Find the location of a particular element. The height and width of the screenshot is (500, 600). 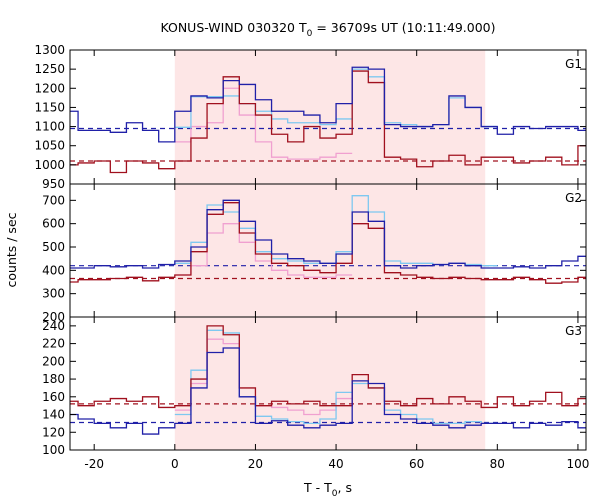

y-tick-label: 700 is located at coordinates (53, 200).